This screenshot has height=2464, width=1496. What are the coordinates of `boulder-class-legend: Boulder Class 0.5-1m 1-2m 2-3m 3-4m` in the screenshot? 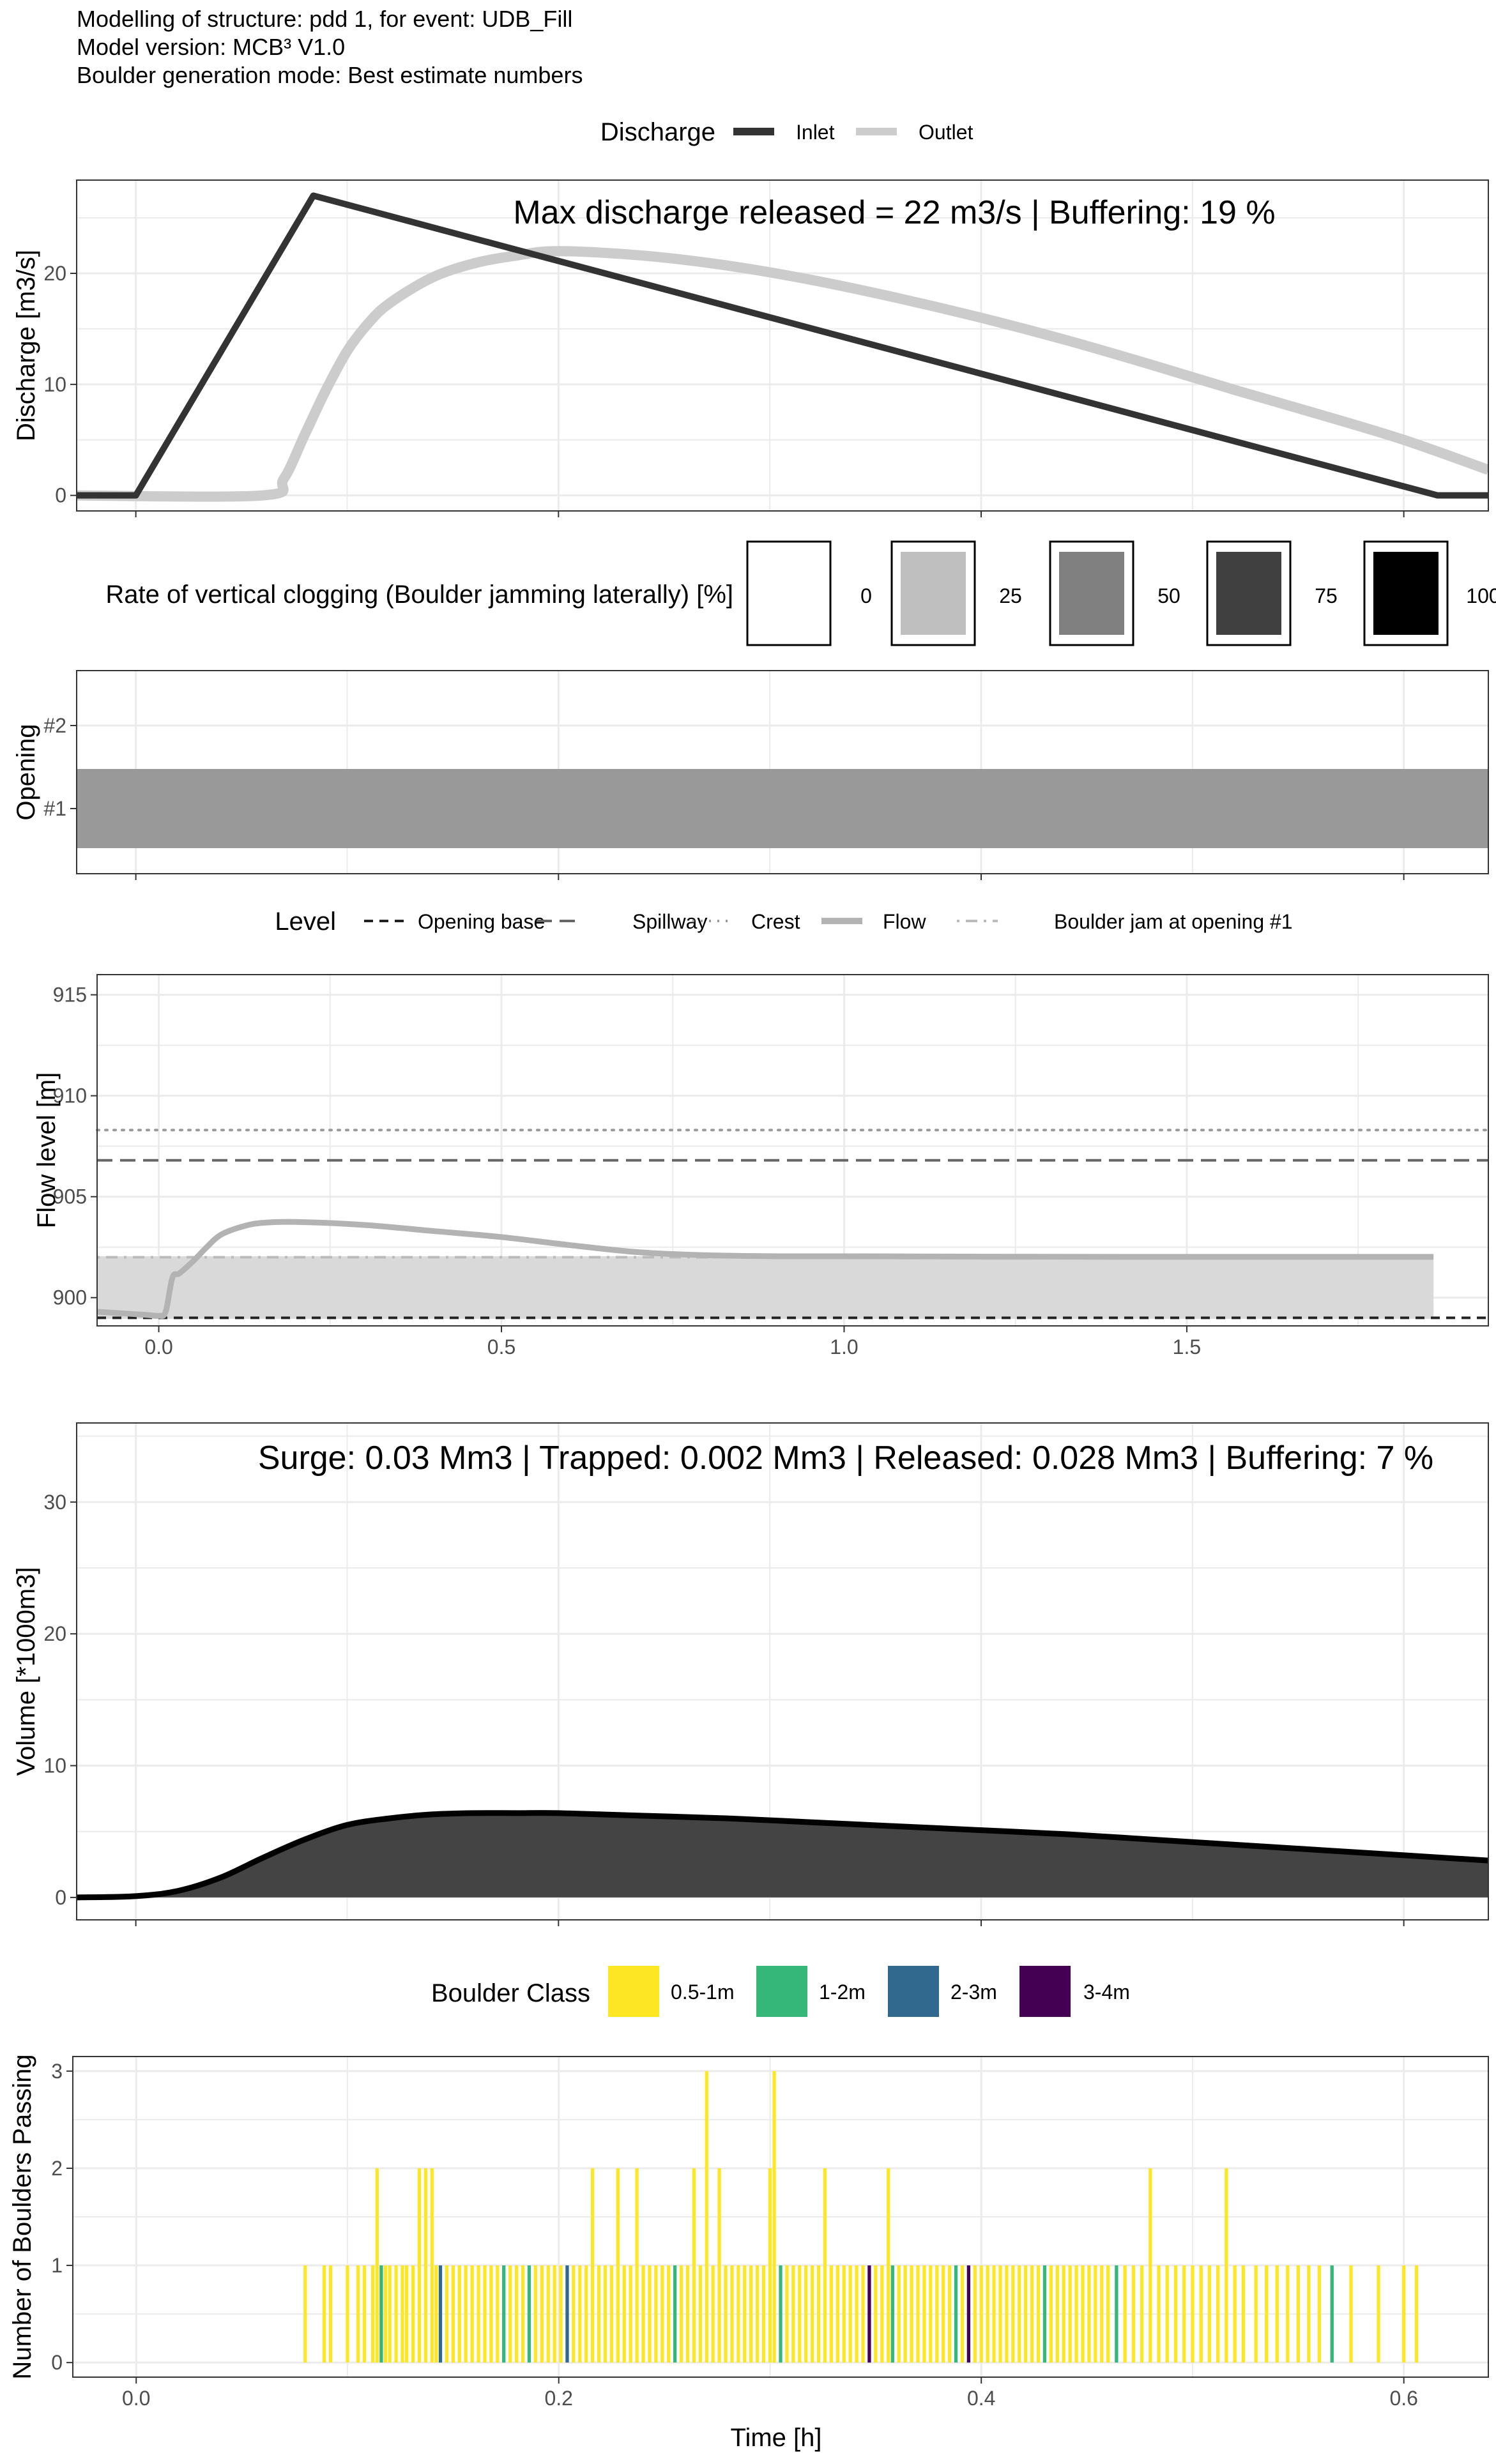 It's located at (780, 1991).